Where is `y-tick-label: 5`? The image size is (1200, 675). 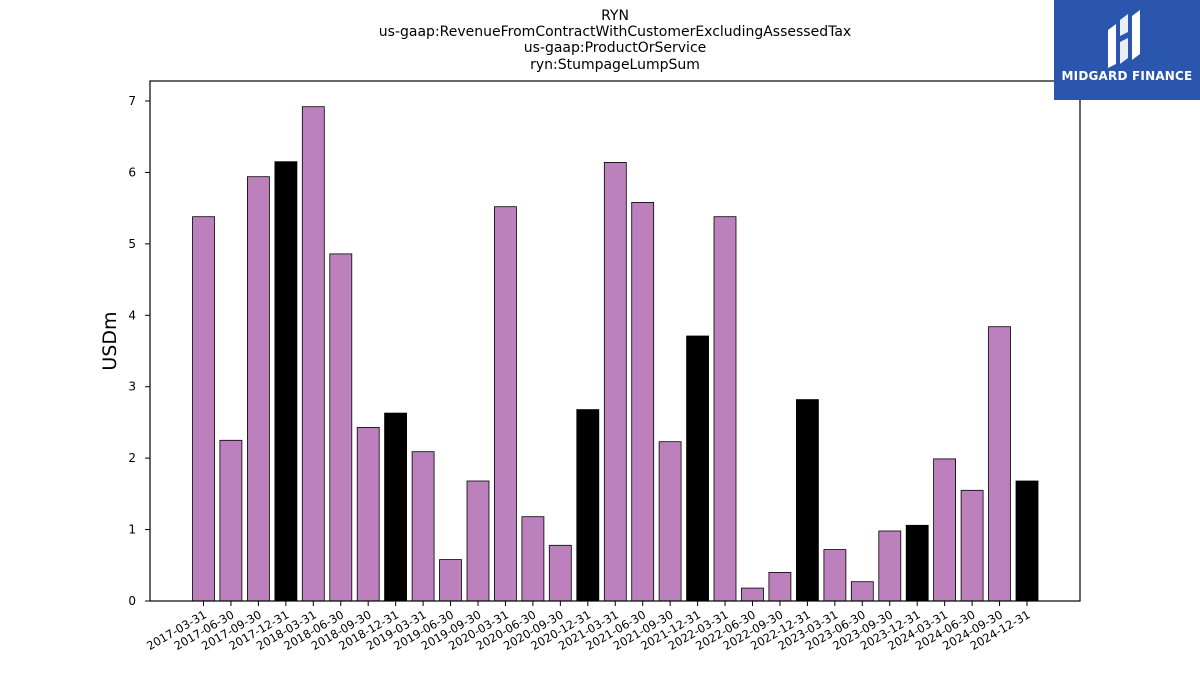
y-tick-label: 5 is located at coordinates (132, 244).